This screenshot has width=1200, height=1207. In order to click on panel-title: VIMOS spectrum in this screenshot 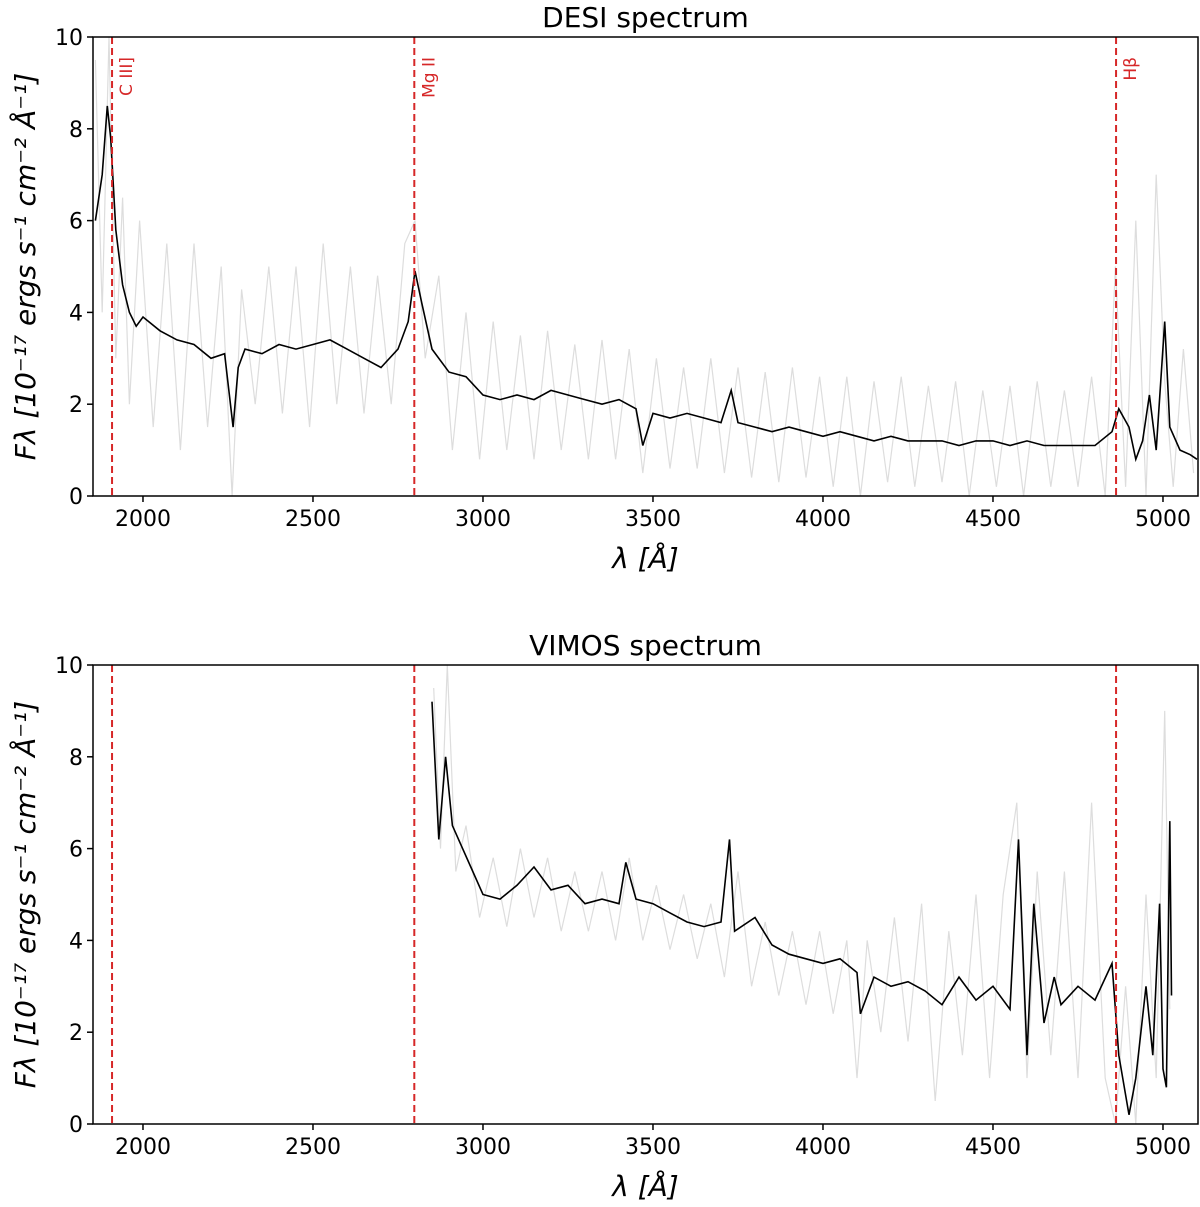, I will do `click(645, 645)`.